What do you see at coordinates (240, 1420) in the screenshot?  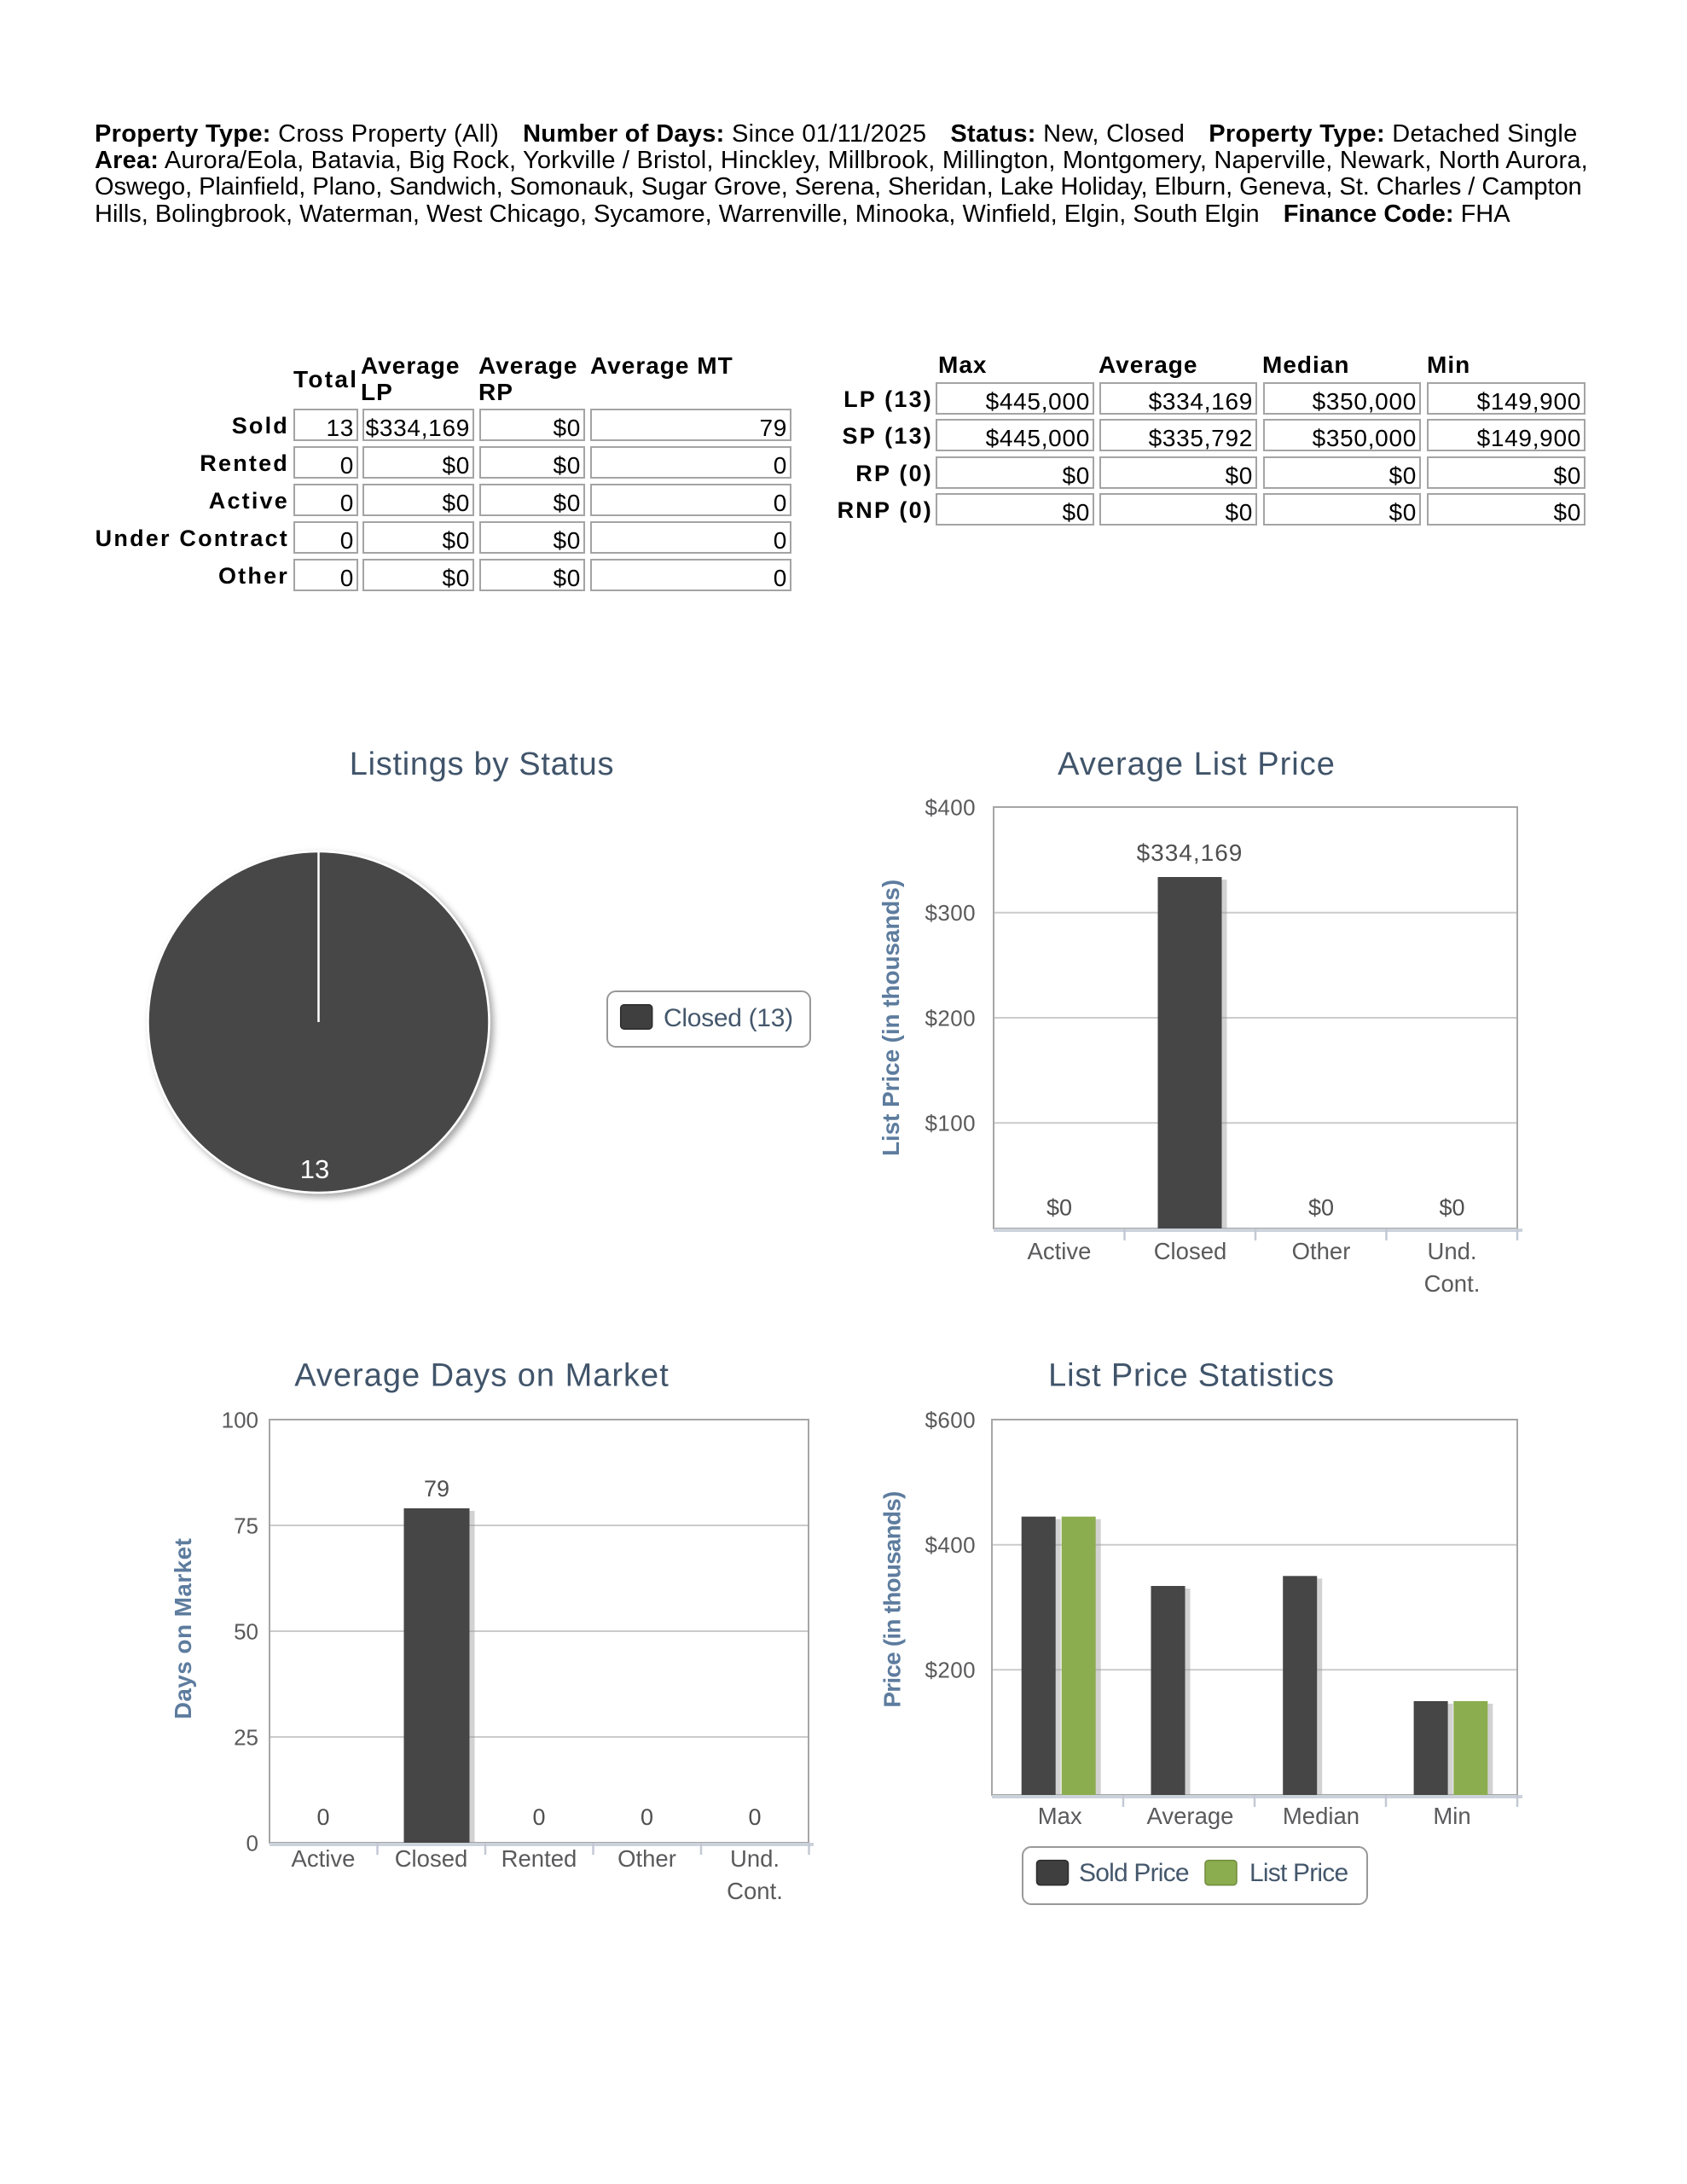 I see `svg-text: 100` at bounding box center [240, 1420].